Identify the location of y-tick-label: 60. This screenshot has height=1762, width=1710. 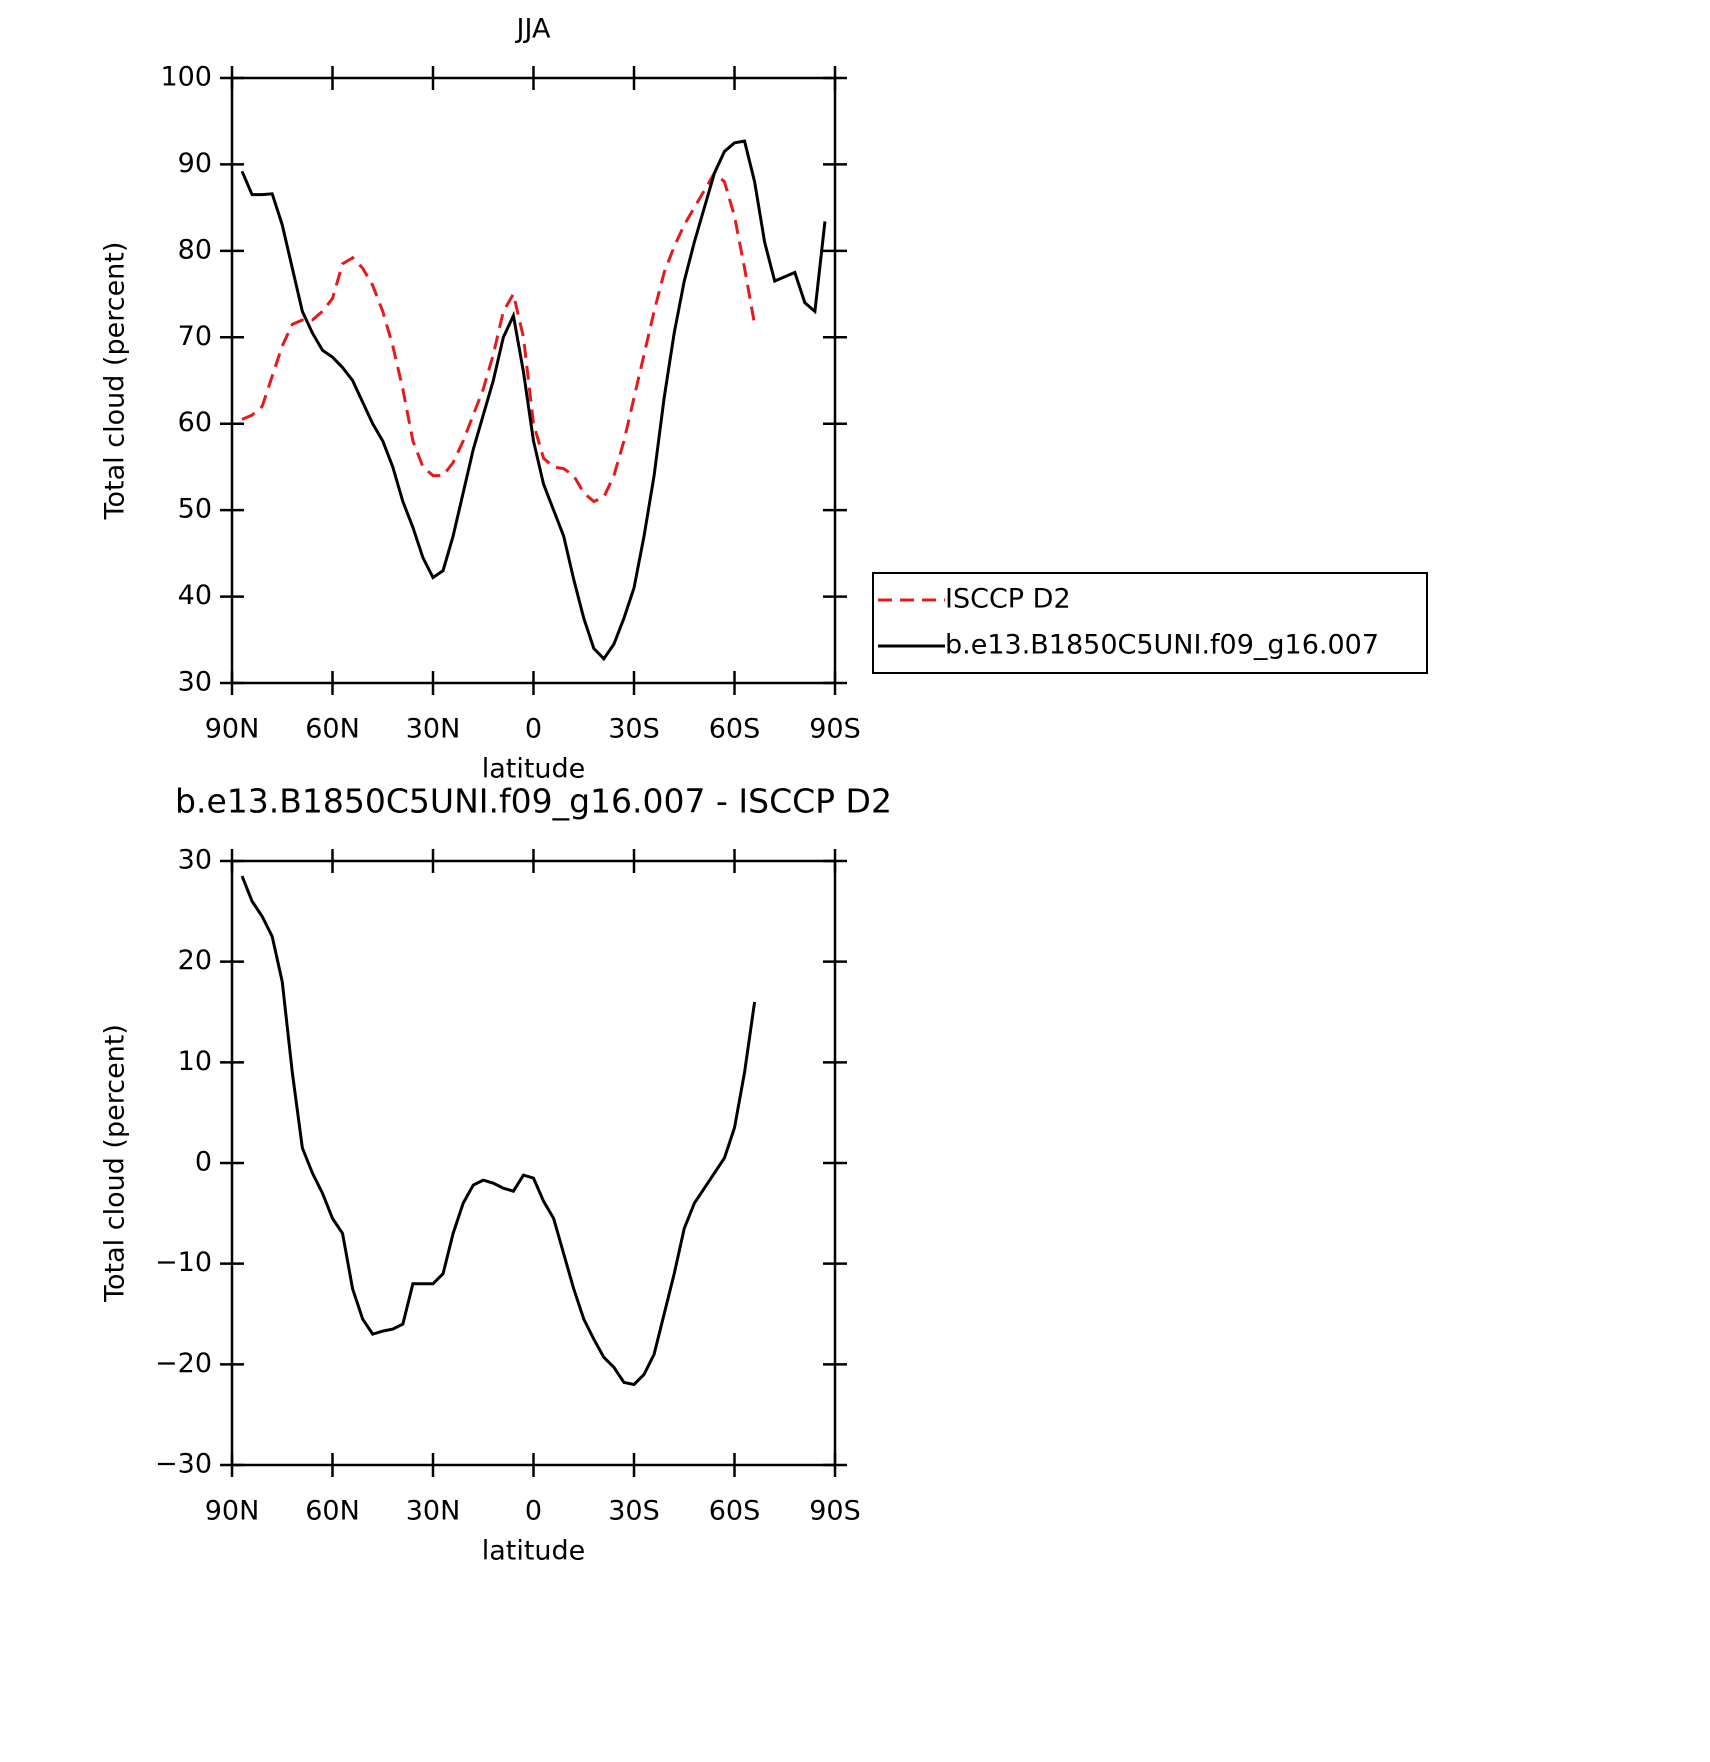
(195, 422).